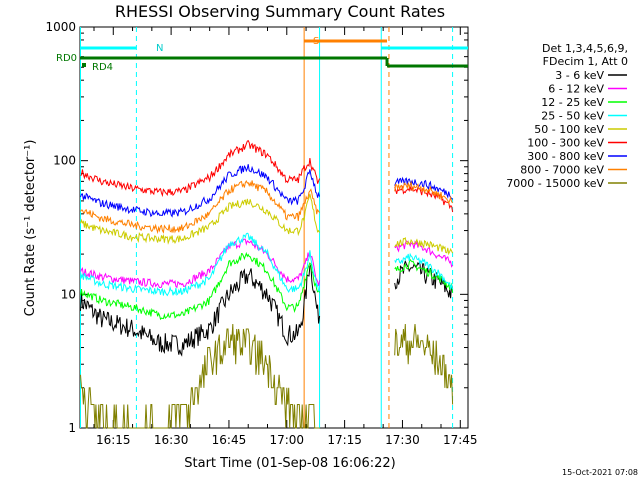 This screenshot has width=640, height=480. Describe the element at coordinates (102, 67) in the screenshot. I see `rd4-label: RD4` at that location.